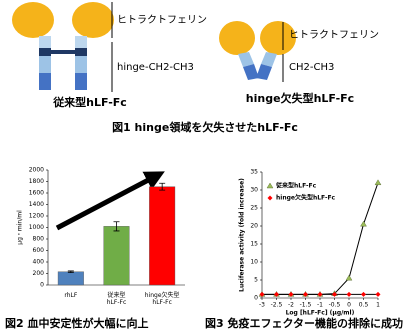 Image resolution: width=411 pixels, height=336 pixels. I want to click on x-tick-label: rhLF, so click(71, 295).